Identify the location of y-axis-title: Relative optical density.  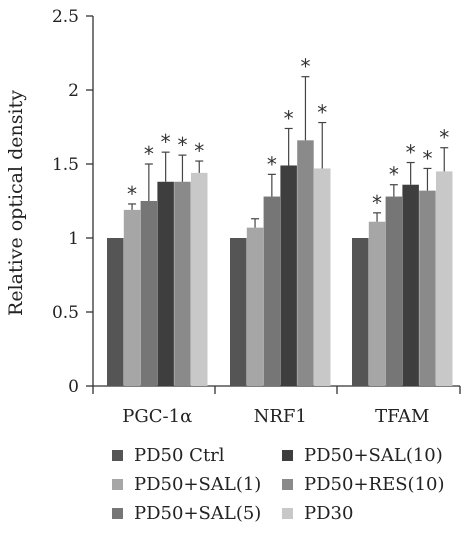
(16, 203).